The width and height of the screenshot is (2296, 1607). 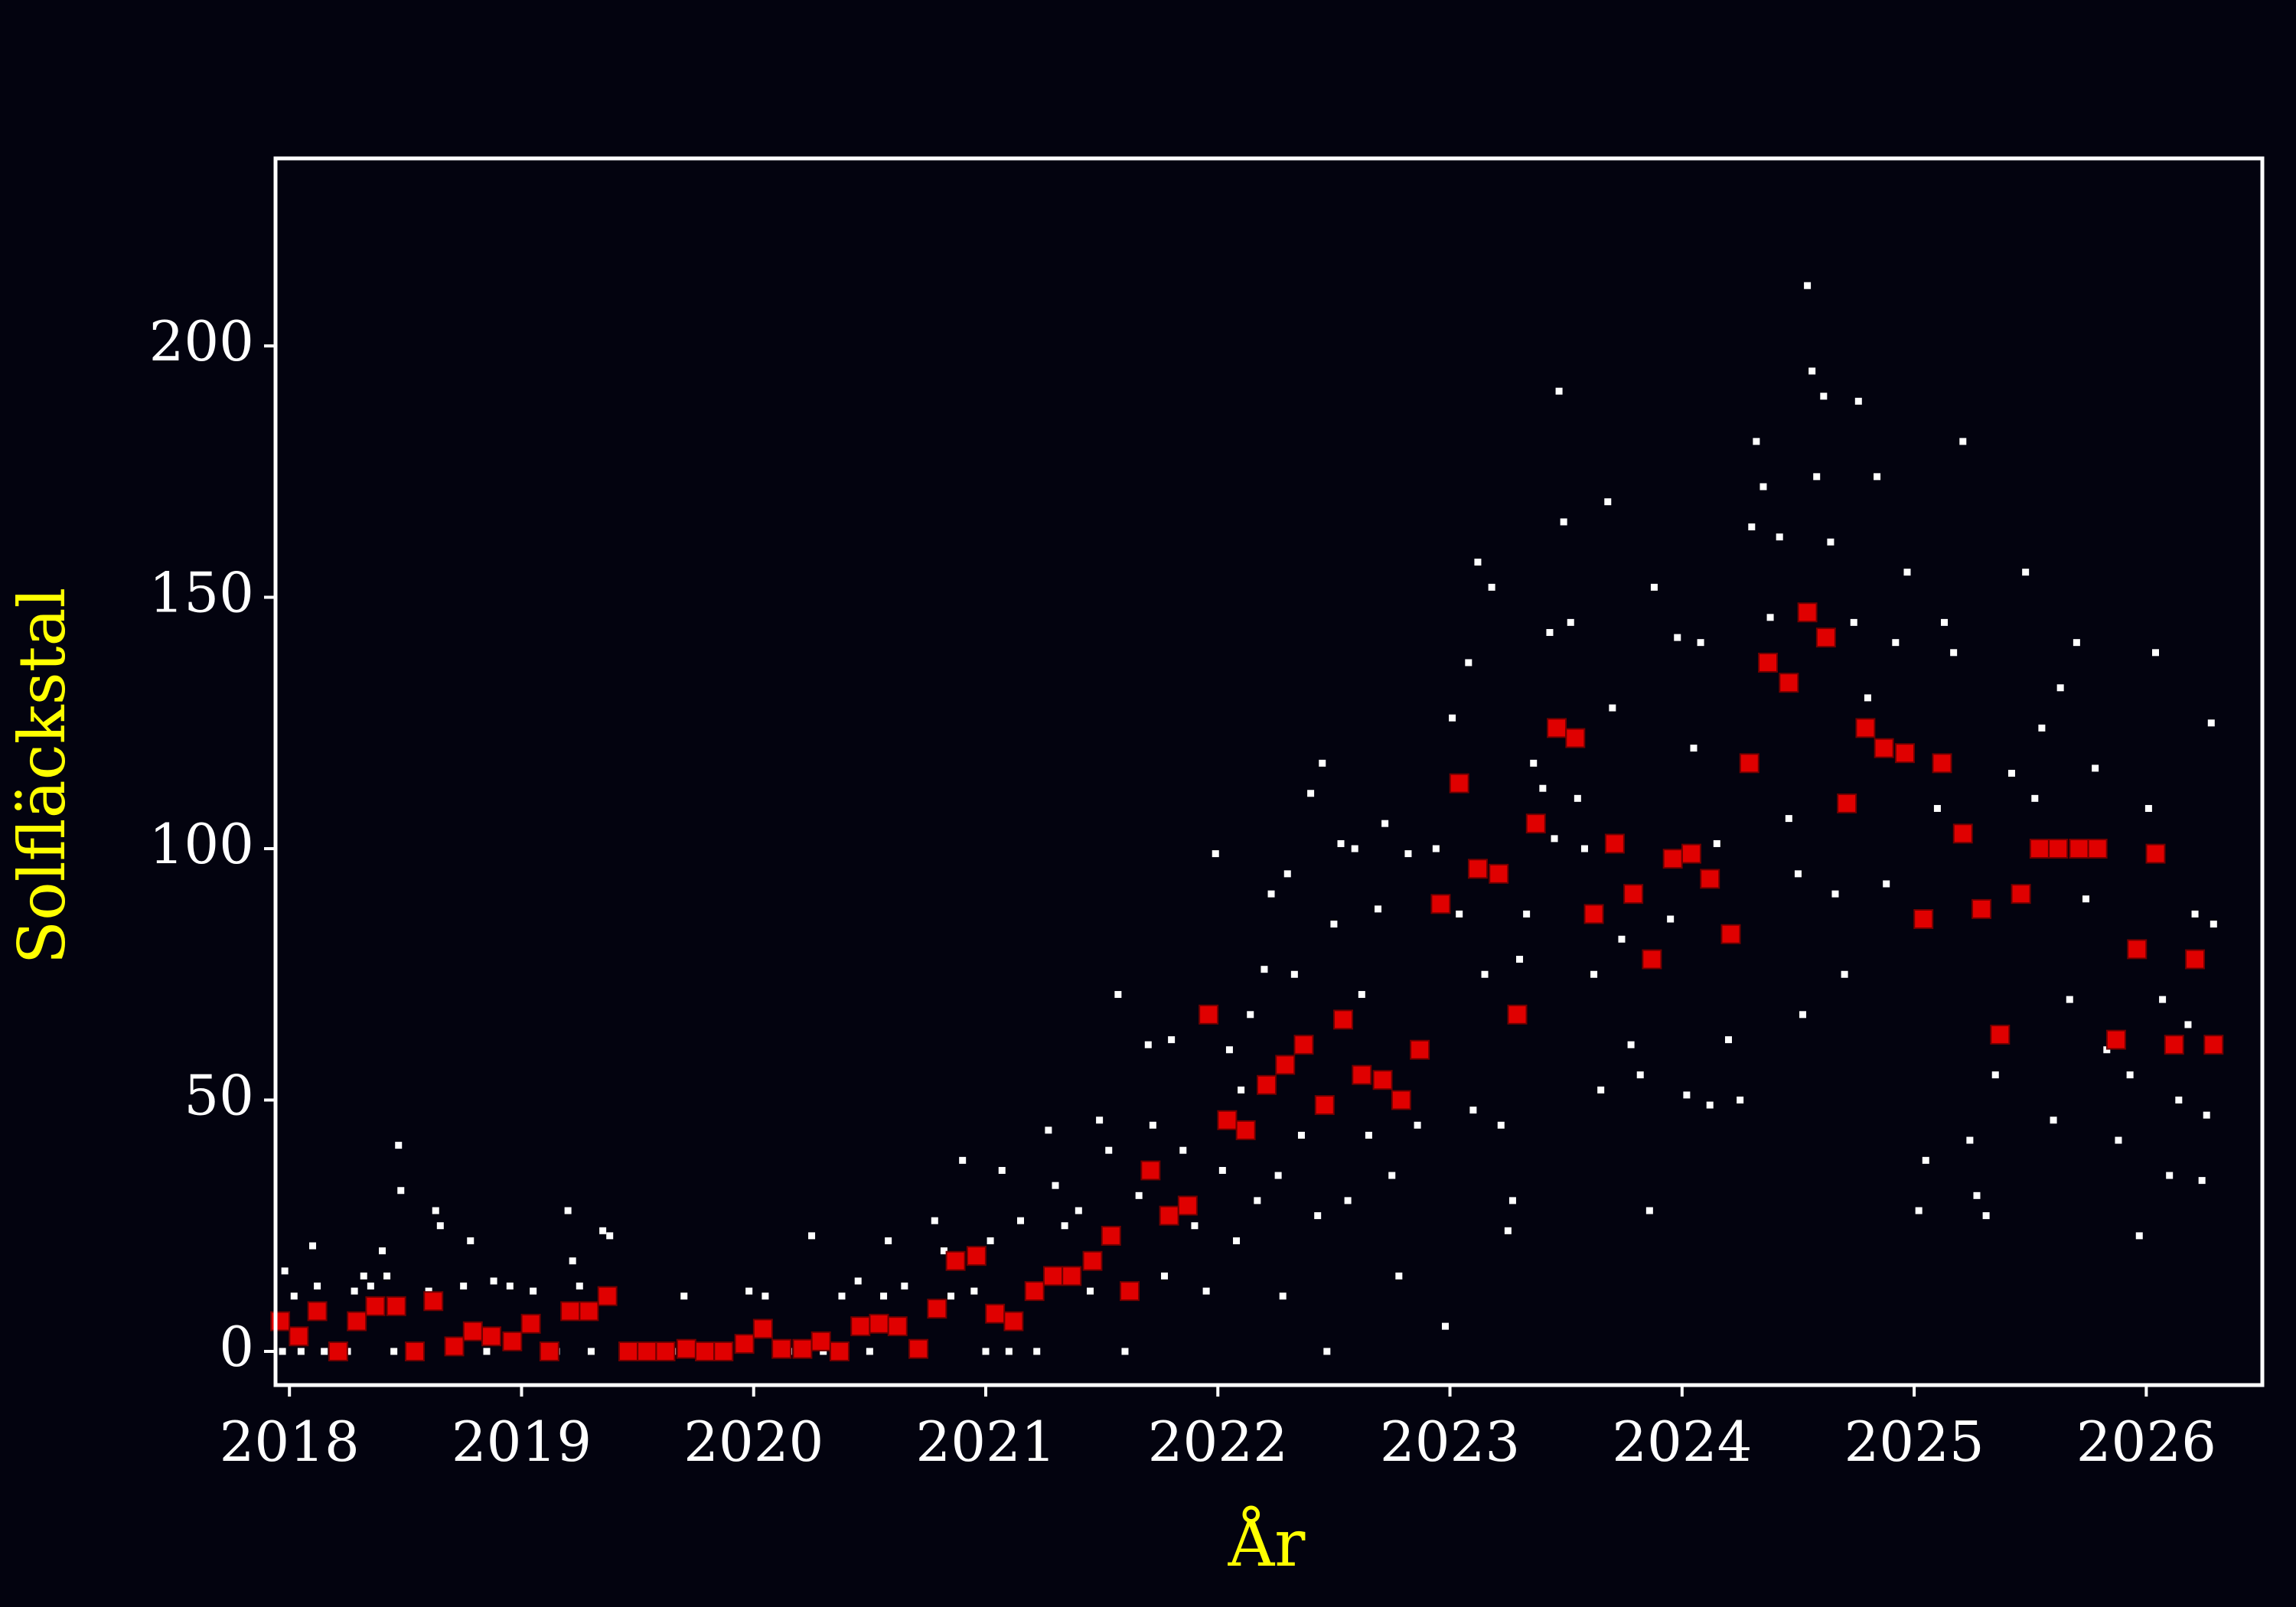 What do you see at coordinates (1682, 1442) in the screenshot?
I see `x-tick-label: 2024` at bounding box center [1682, 1442].